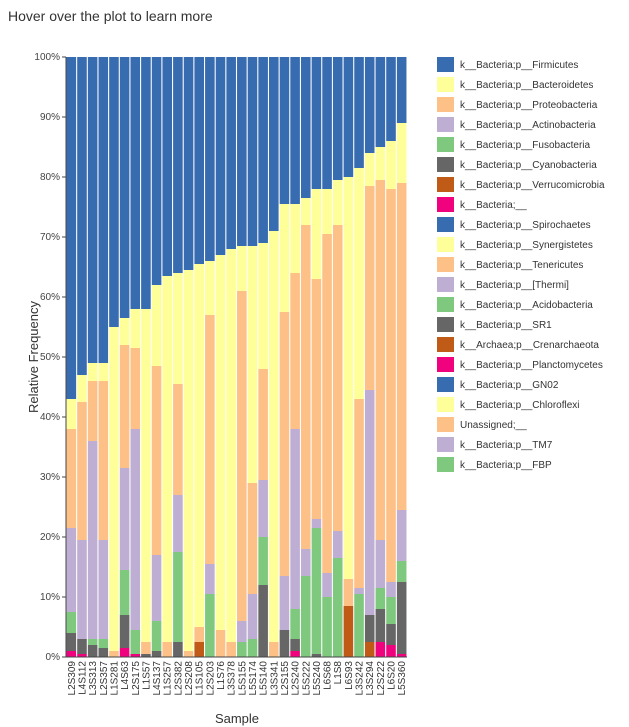 The height and width of the screenshot is (727, 629). Describe the element at coordinates (531, 365) in the screenshot. I see `legend-label: k__Bacteria;p__Planctomycetes` at that location.